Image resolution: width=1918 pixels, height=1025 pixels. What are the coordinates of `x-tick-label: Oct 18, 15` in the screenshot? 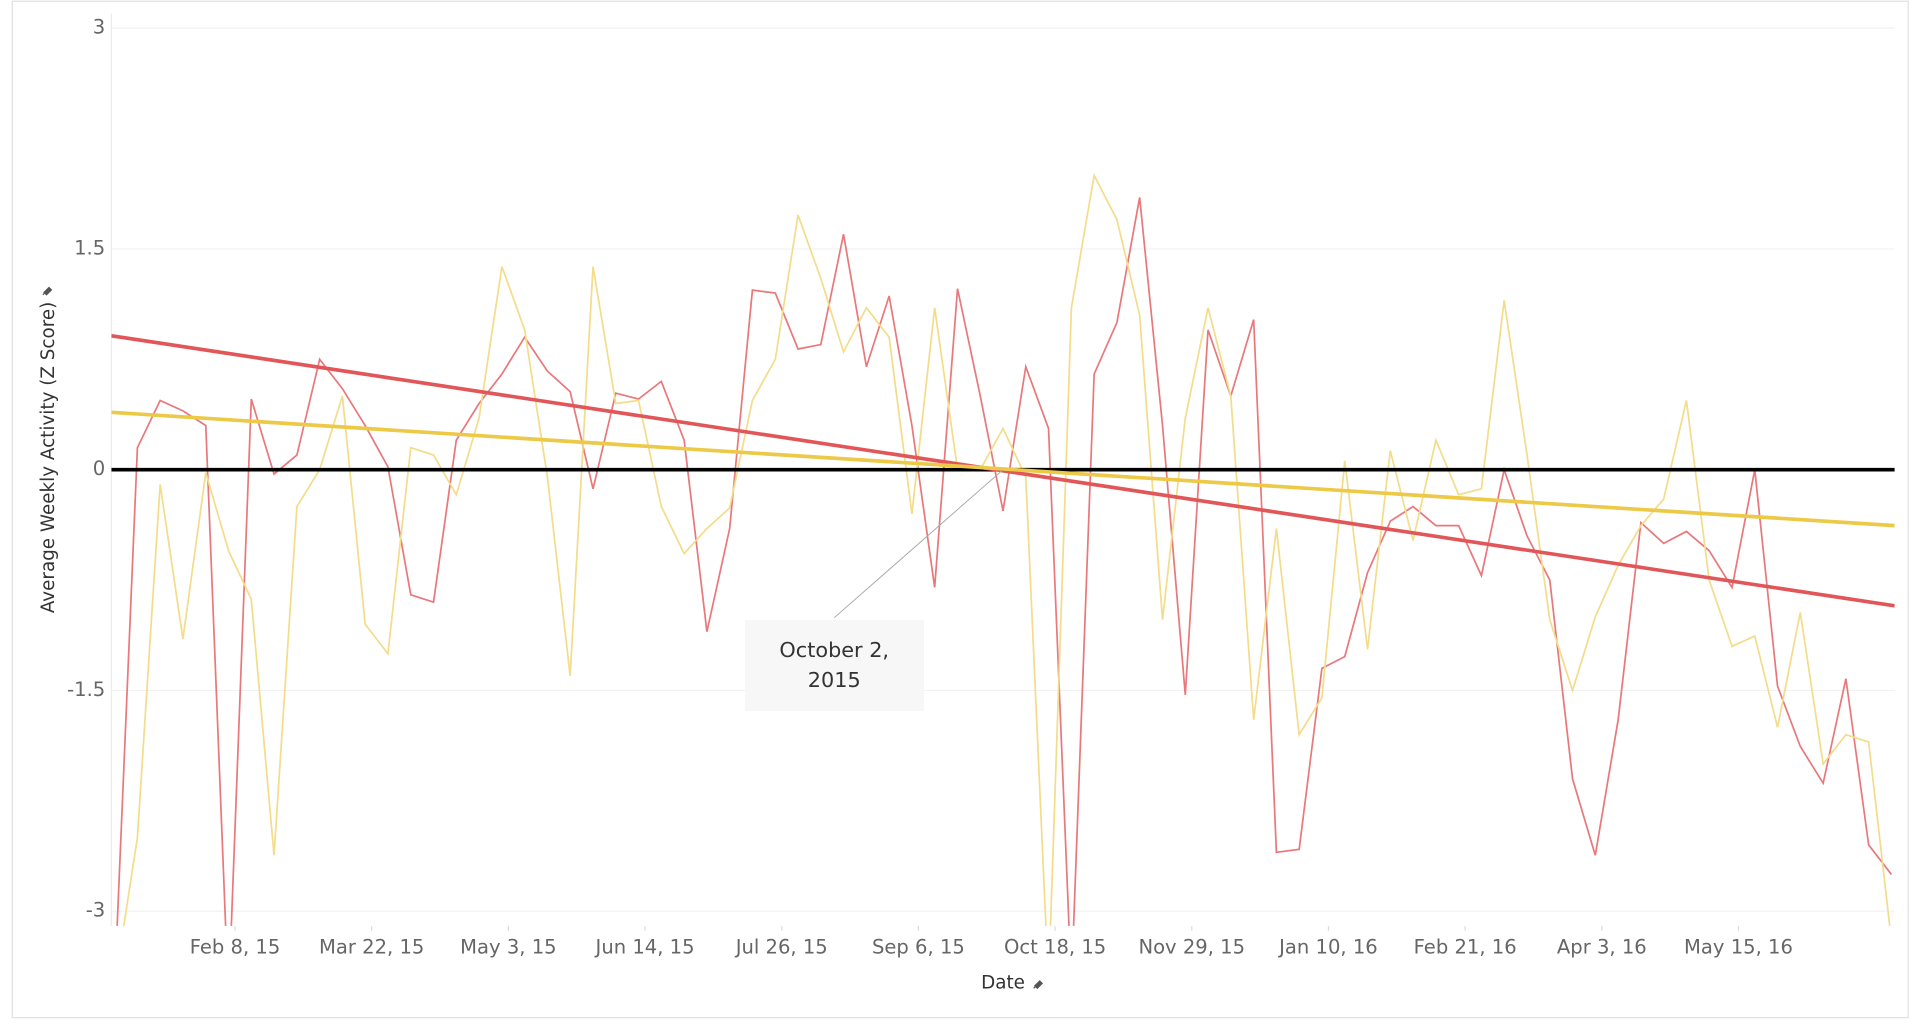 It's located at (1055, 946).